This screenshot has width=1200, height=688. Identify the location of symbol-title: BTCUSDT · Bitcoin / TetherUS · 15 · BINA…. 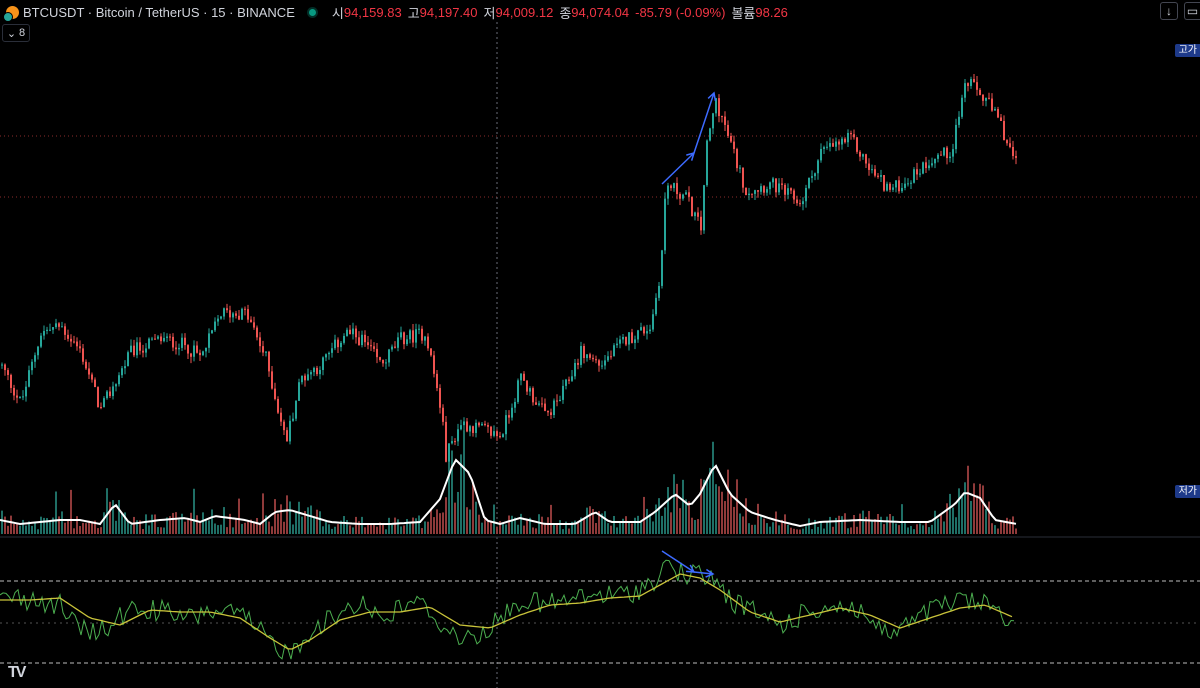
(159, 12).